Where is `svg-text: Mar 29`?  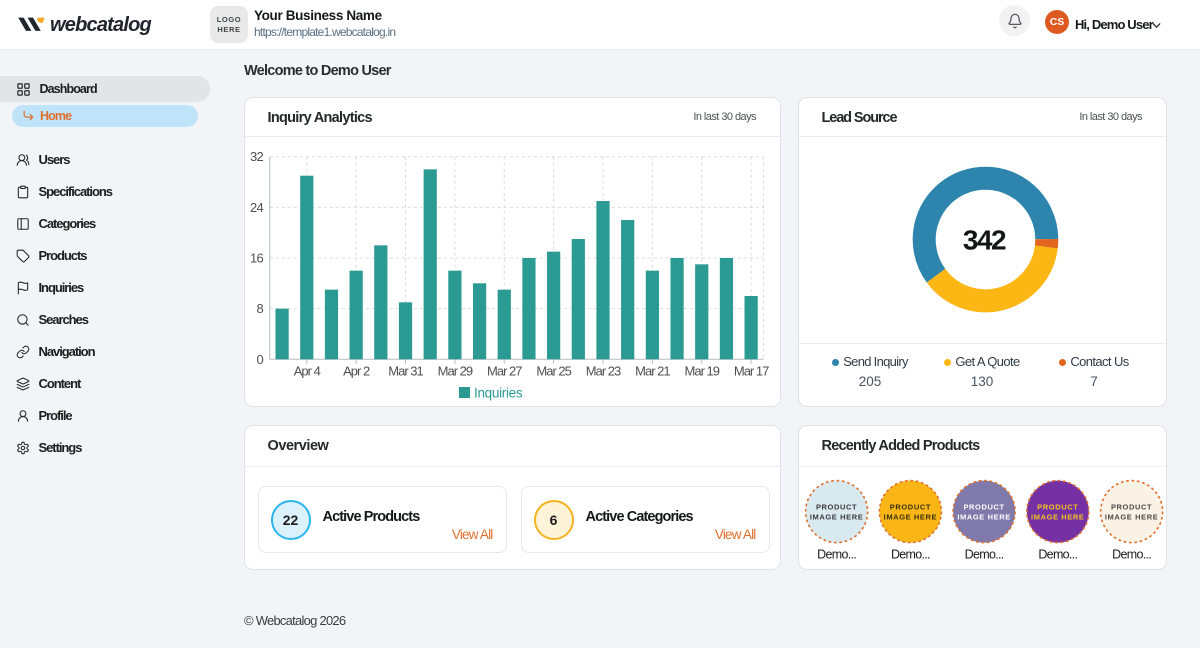 svg-text: Mar 29 is located at coordinates (455, 370).